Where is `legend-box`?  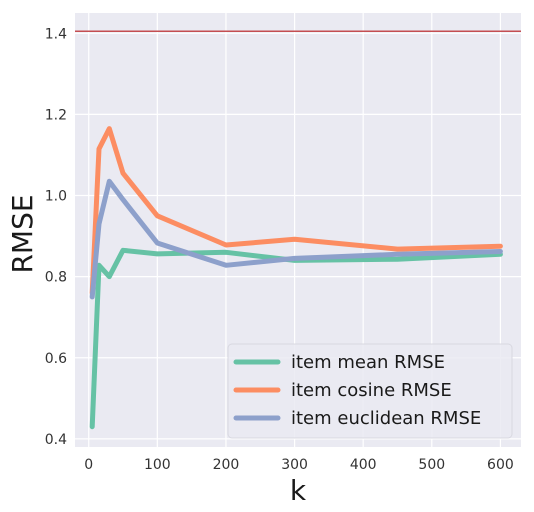 legend-box is located at coordinates (370, 391).